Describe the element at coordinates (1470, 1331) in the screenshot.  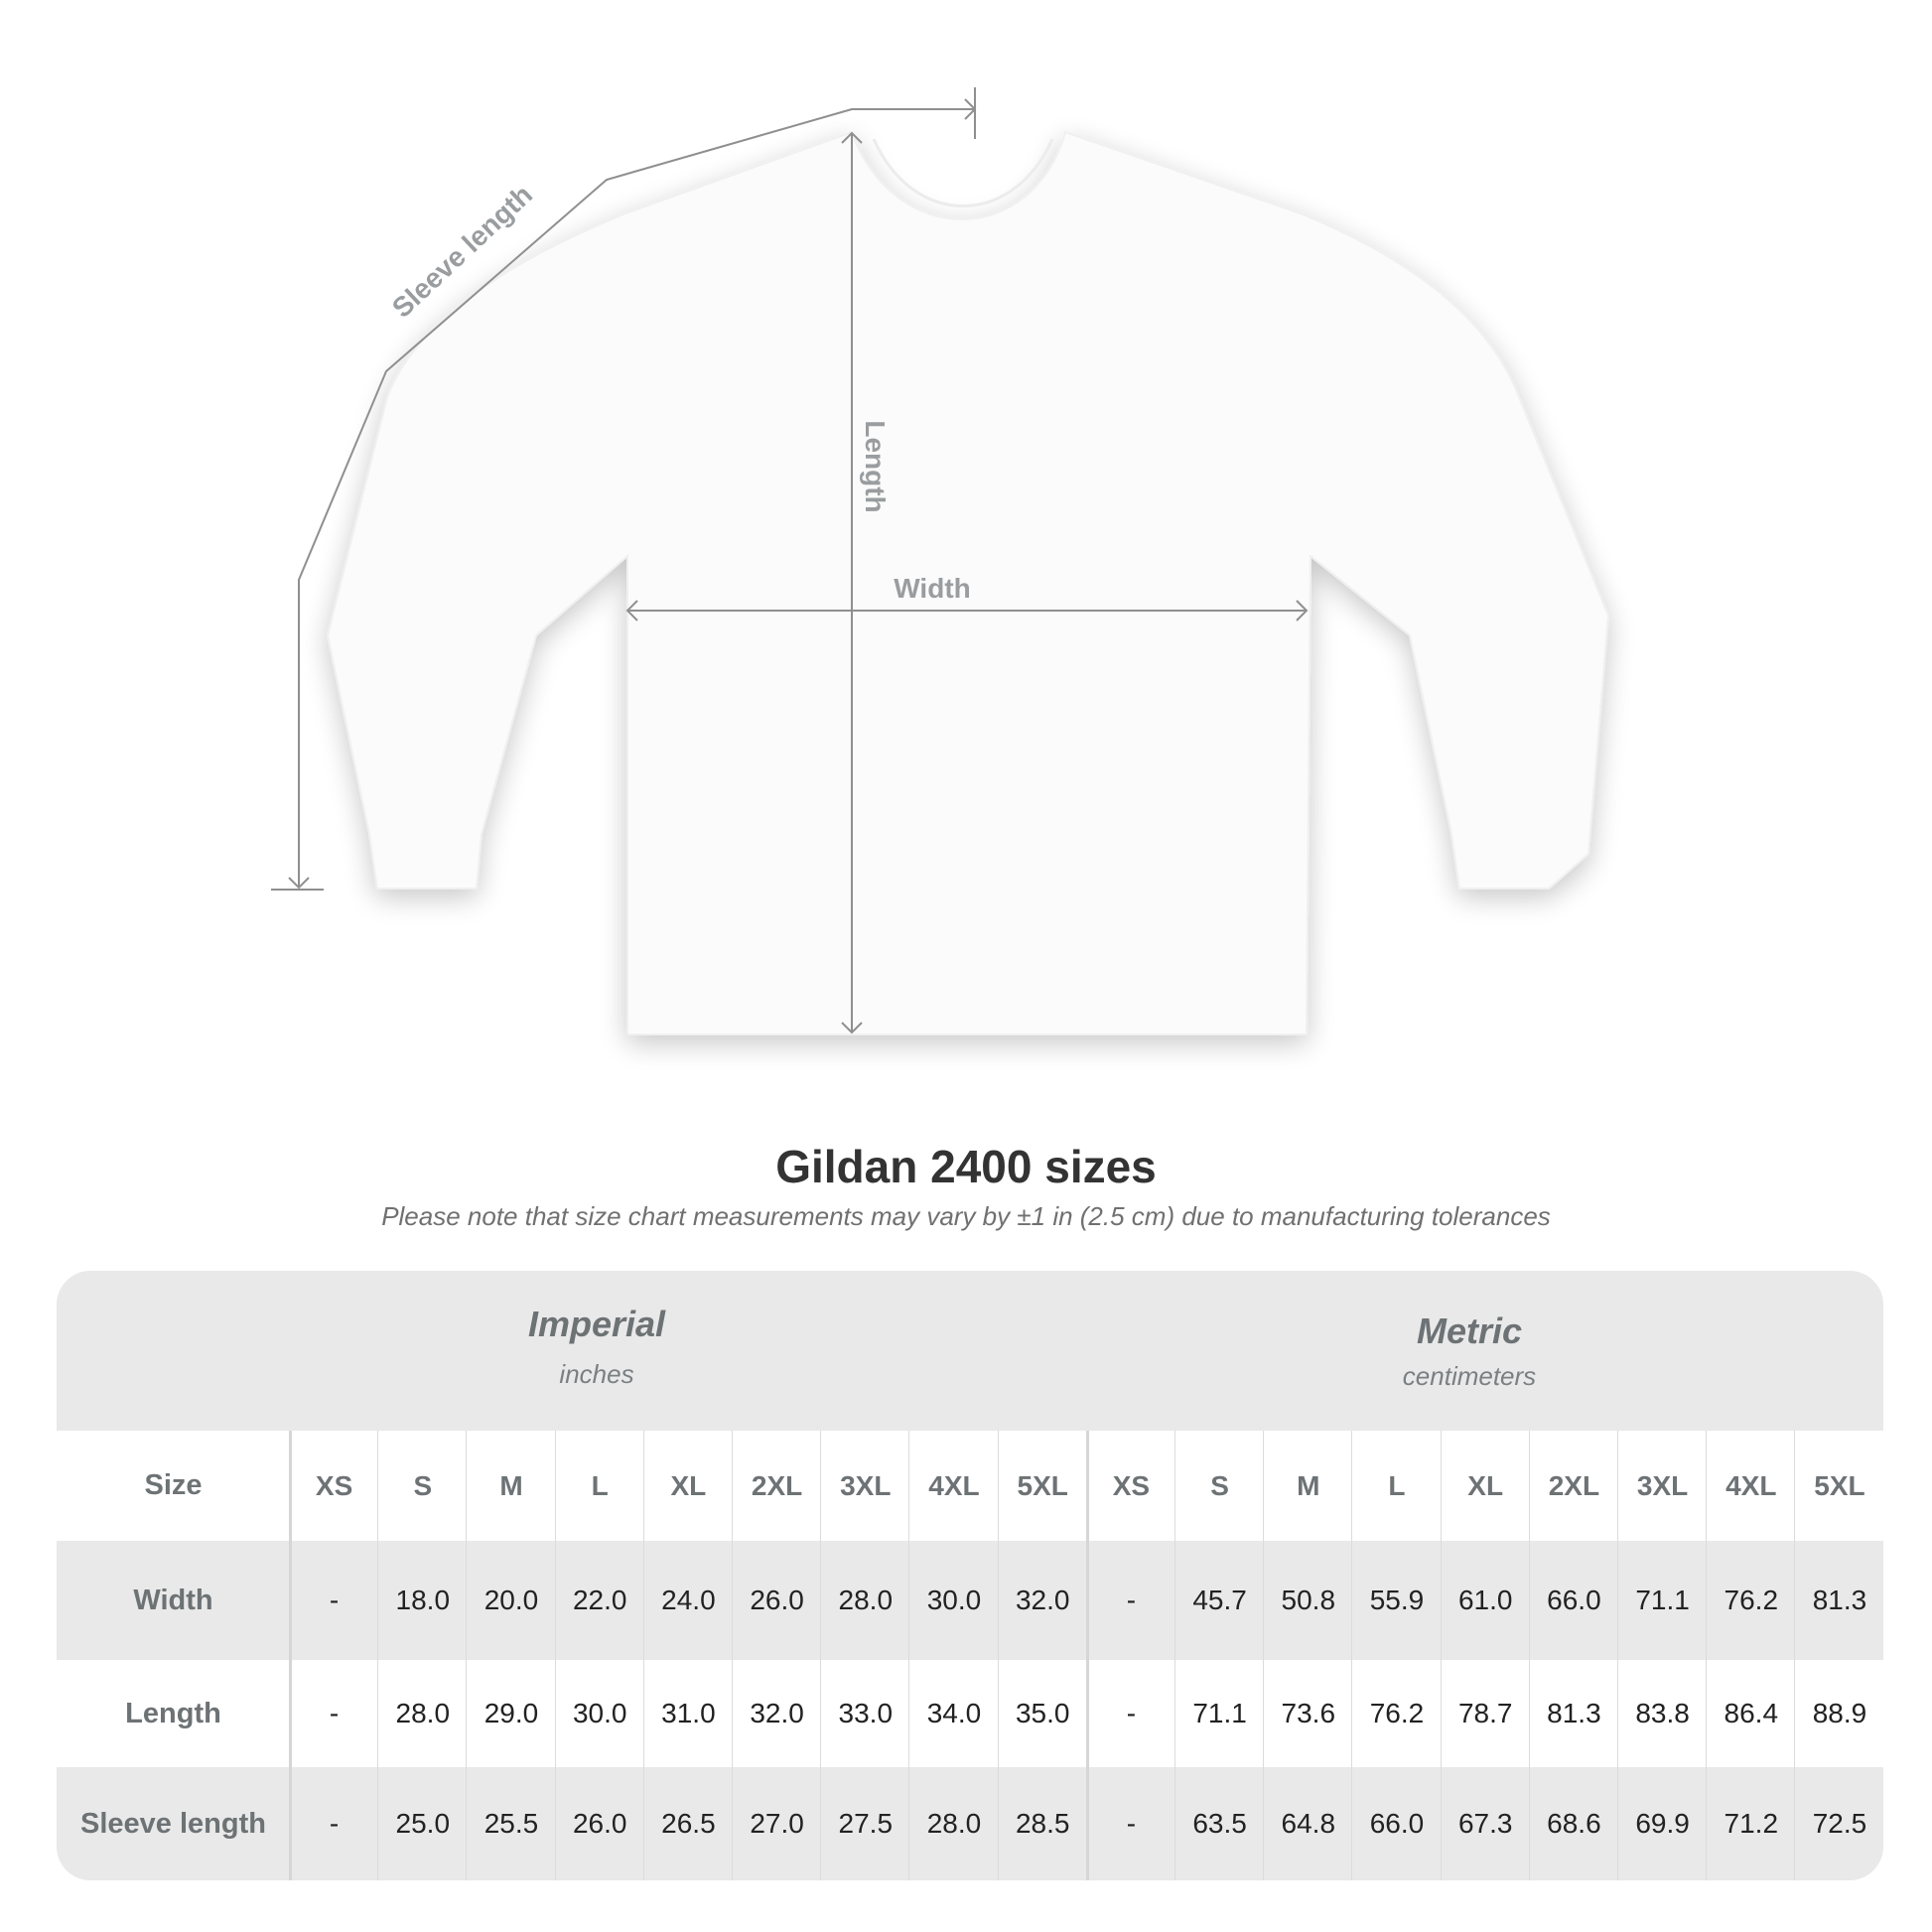
I see `metric-heading: Metric` at that location.